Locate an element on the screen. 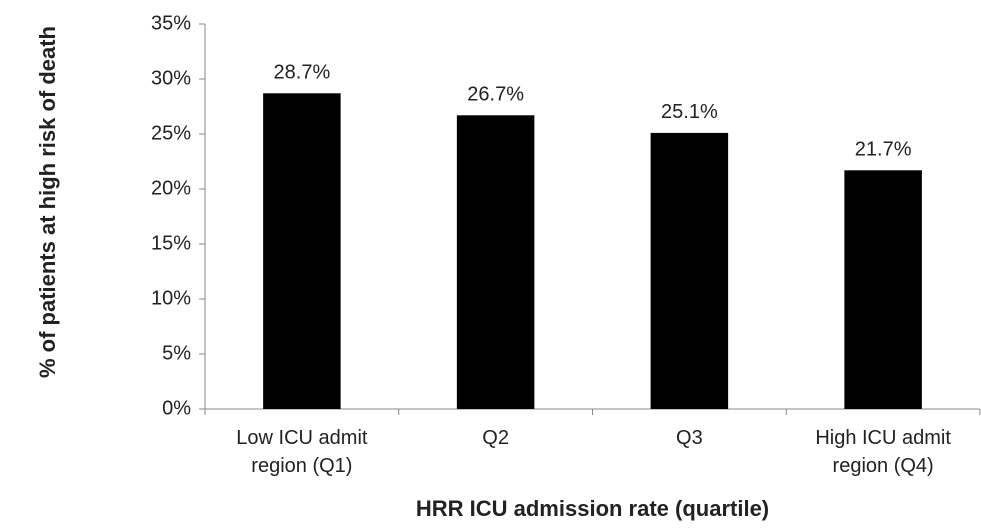  x-tick-label: Q3 is located at coordinates (689, 438).